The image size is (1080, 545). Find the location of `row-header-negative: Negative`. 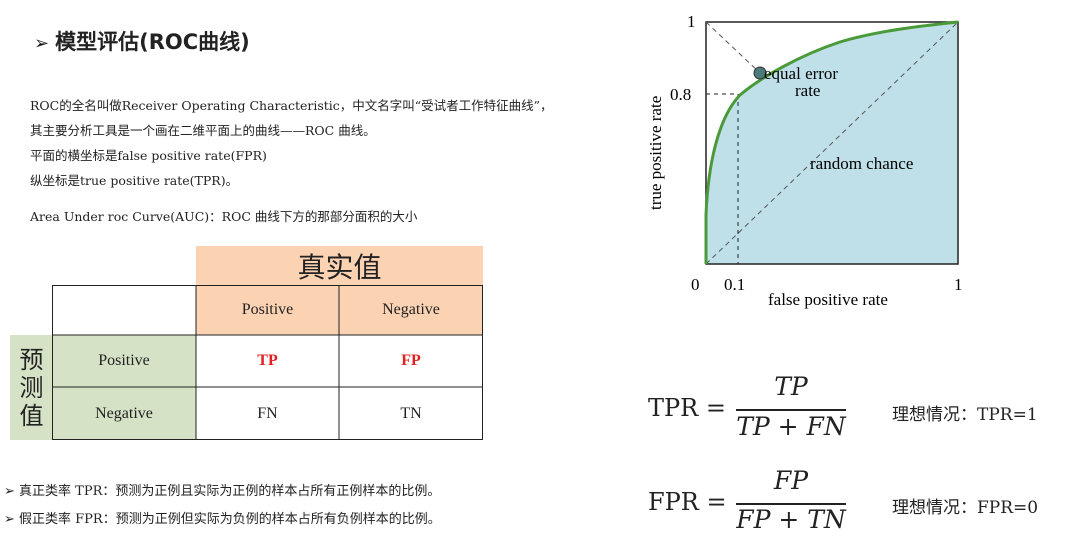

row-header-negative: Negative is located at coordinates (124, 413).